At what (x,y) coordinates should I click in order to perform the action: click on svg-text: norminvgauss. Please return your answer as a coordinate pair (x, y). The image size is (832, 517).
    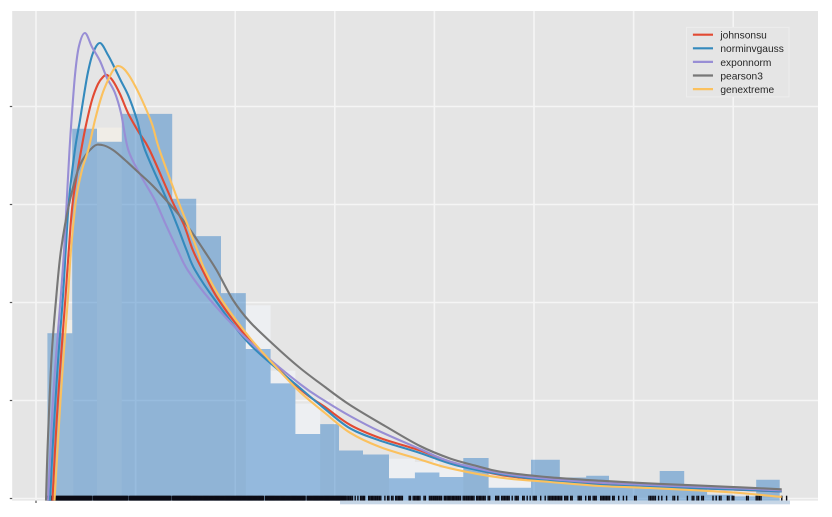
    Looking at the image, I should click on (751, 49).